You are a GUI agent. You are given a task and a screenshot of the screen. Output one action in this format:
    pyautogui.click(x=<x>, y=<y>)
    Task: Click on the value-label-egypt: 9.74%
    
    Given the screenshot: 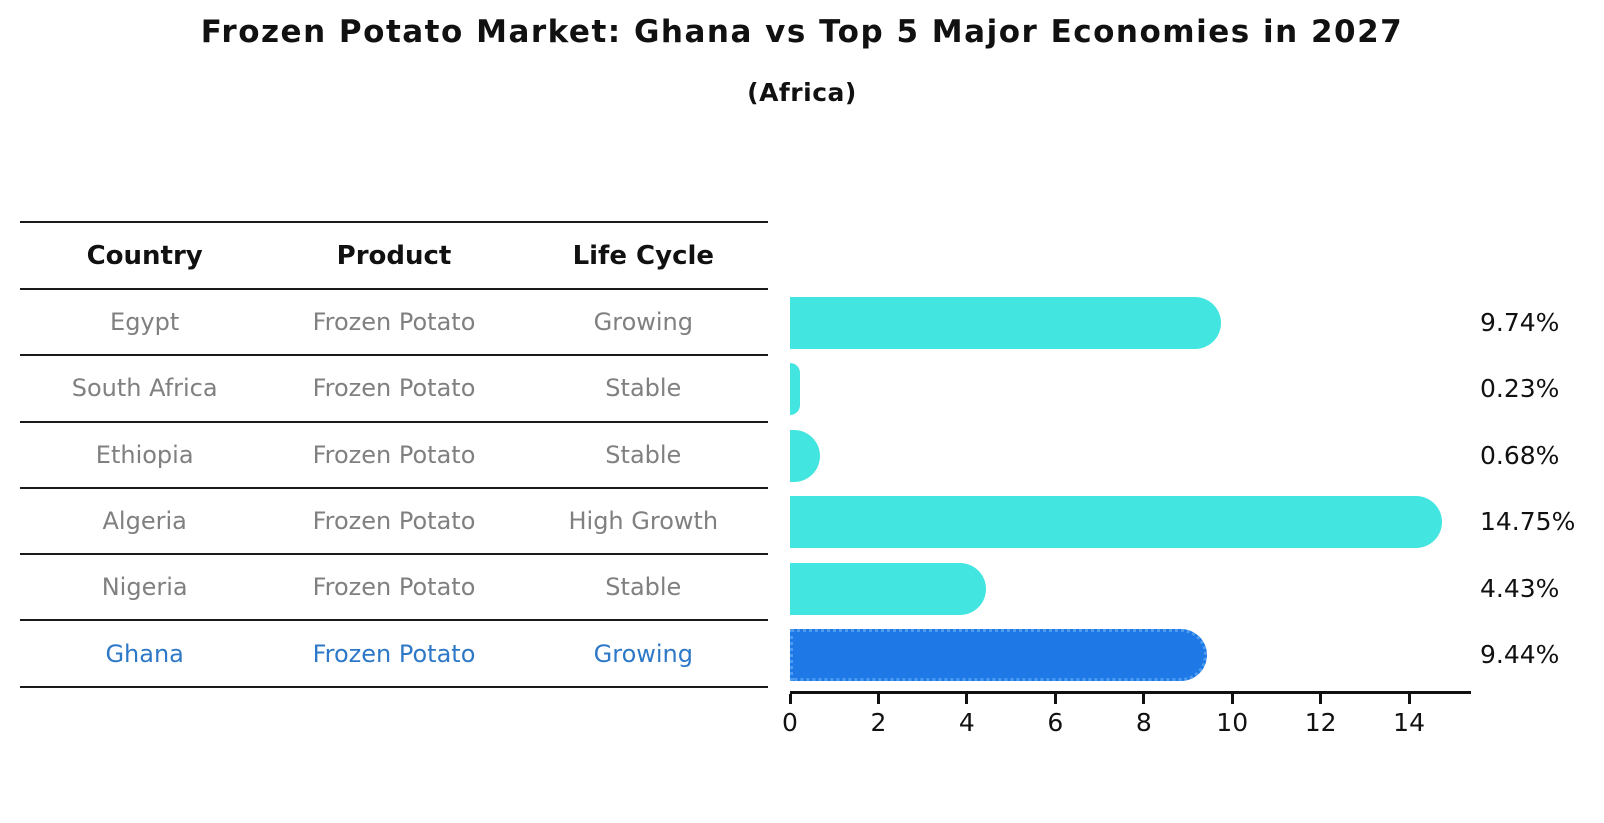 What is the action you would take?
    pyautogui.click(x=1520, y=322)
    